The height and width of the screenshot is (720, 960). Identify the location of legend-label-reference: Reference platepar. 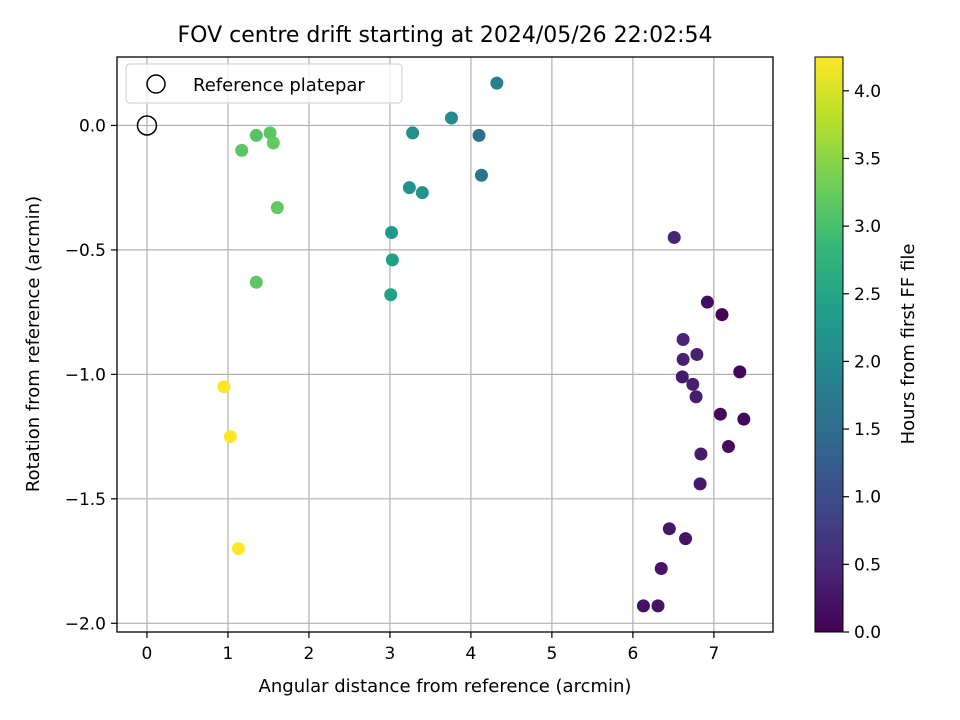
(279, 85).